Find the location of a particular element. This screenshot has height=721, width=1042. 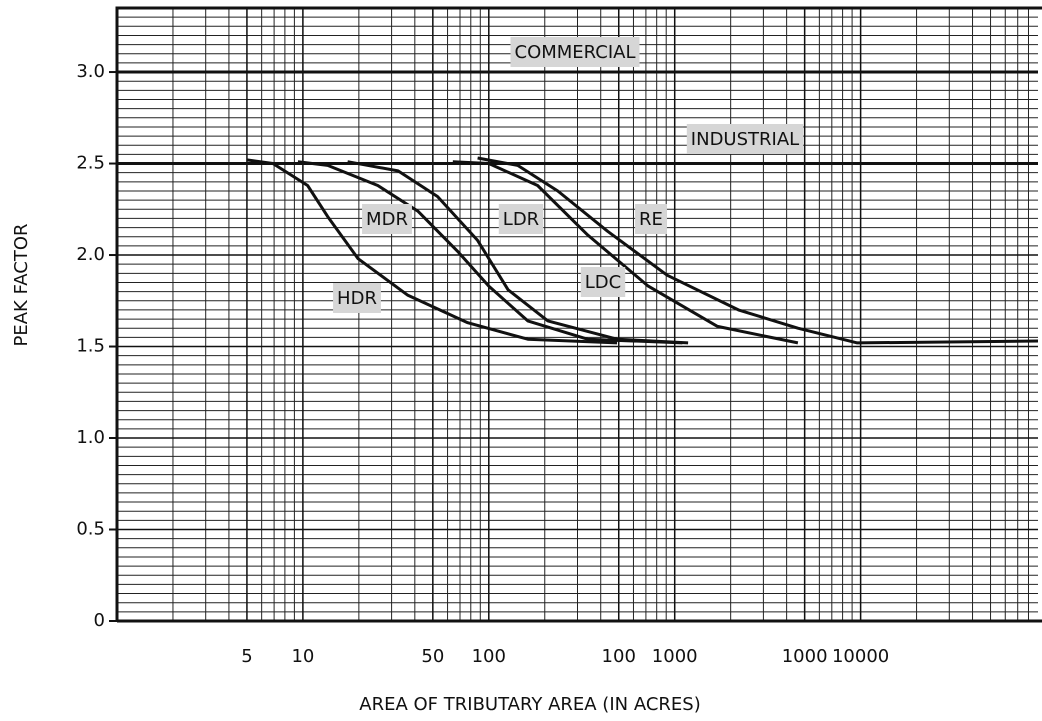

y-axis-title: PEAK FACTOR is located at coordinates (21, 284).